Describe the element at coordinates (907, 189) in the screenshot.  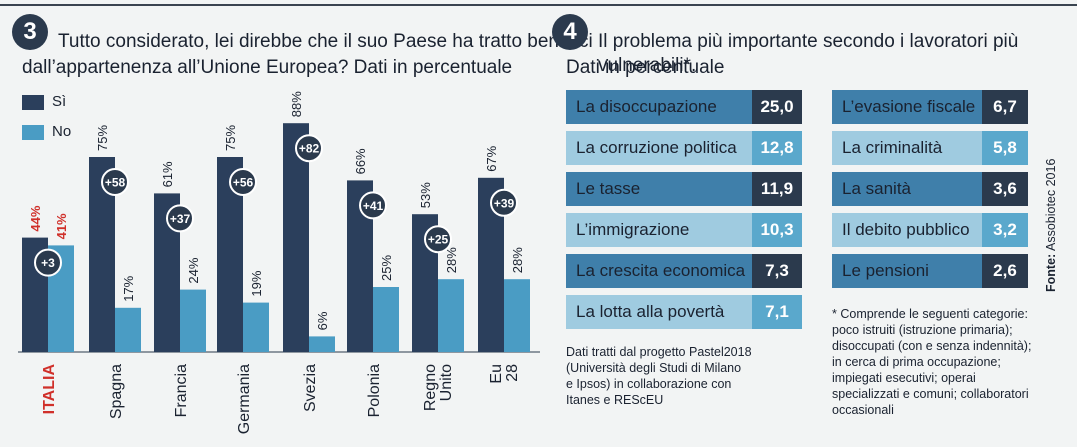
I see `right-table-label: La sanità` at that location.